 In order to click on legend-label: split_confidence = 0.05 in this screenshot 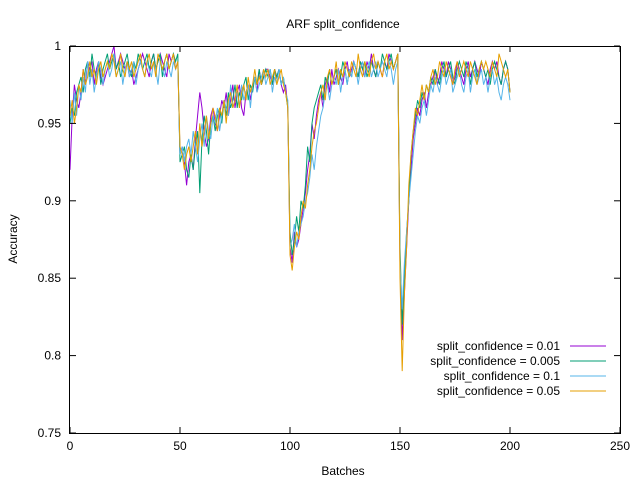, I will do `click(498, 391)`.